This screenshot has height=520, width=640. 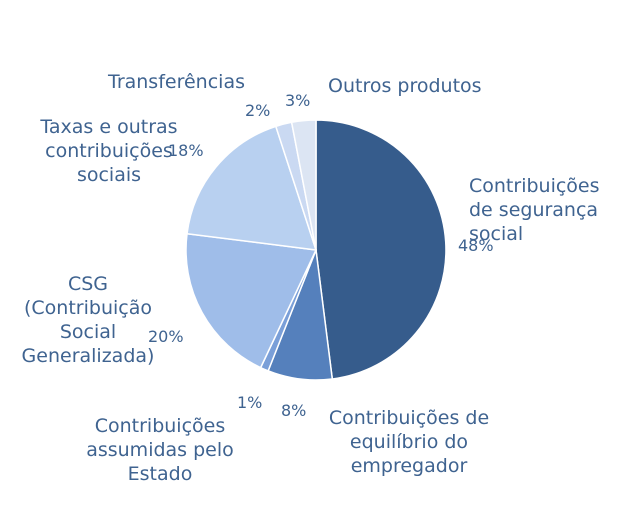 I want to click on label-csg: CSG (Contribuição Social Generalizada), so click(x=88, y=320).